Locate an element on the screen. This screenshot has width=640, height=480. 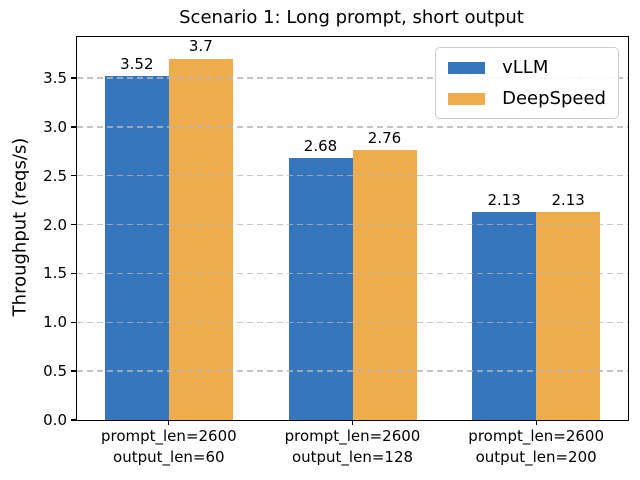
legend-entry-vllm: vLLM is located at coordinates (527, 67).